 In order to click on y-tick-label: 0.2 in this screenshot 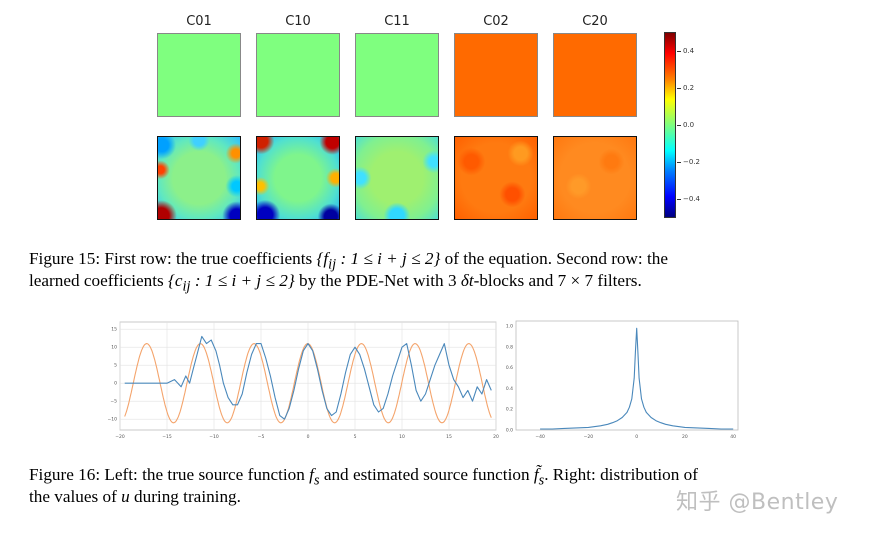, I will do `click(509, 410)`.